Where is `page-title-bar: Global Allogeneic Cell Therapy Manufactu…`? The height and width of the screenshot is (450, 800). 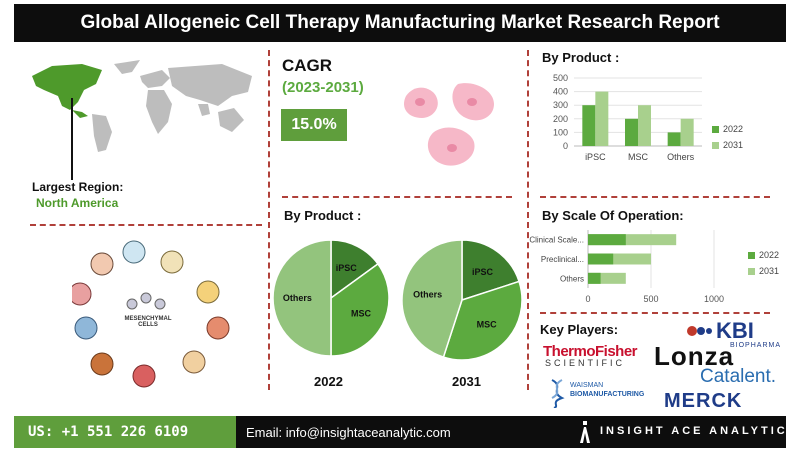
page-title-bar: Global Allogeneic Cell Therapy Manufactu… is located at coordinates (400, 23).